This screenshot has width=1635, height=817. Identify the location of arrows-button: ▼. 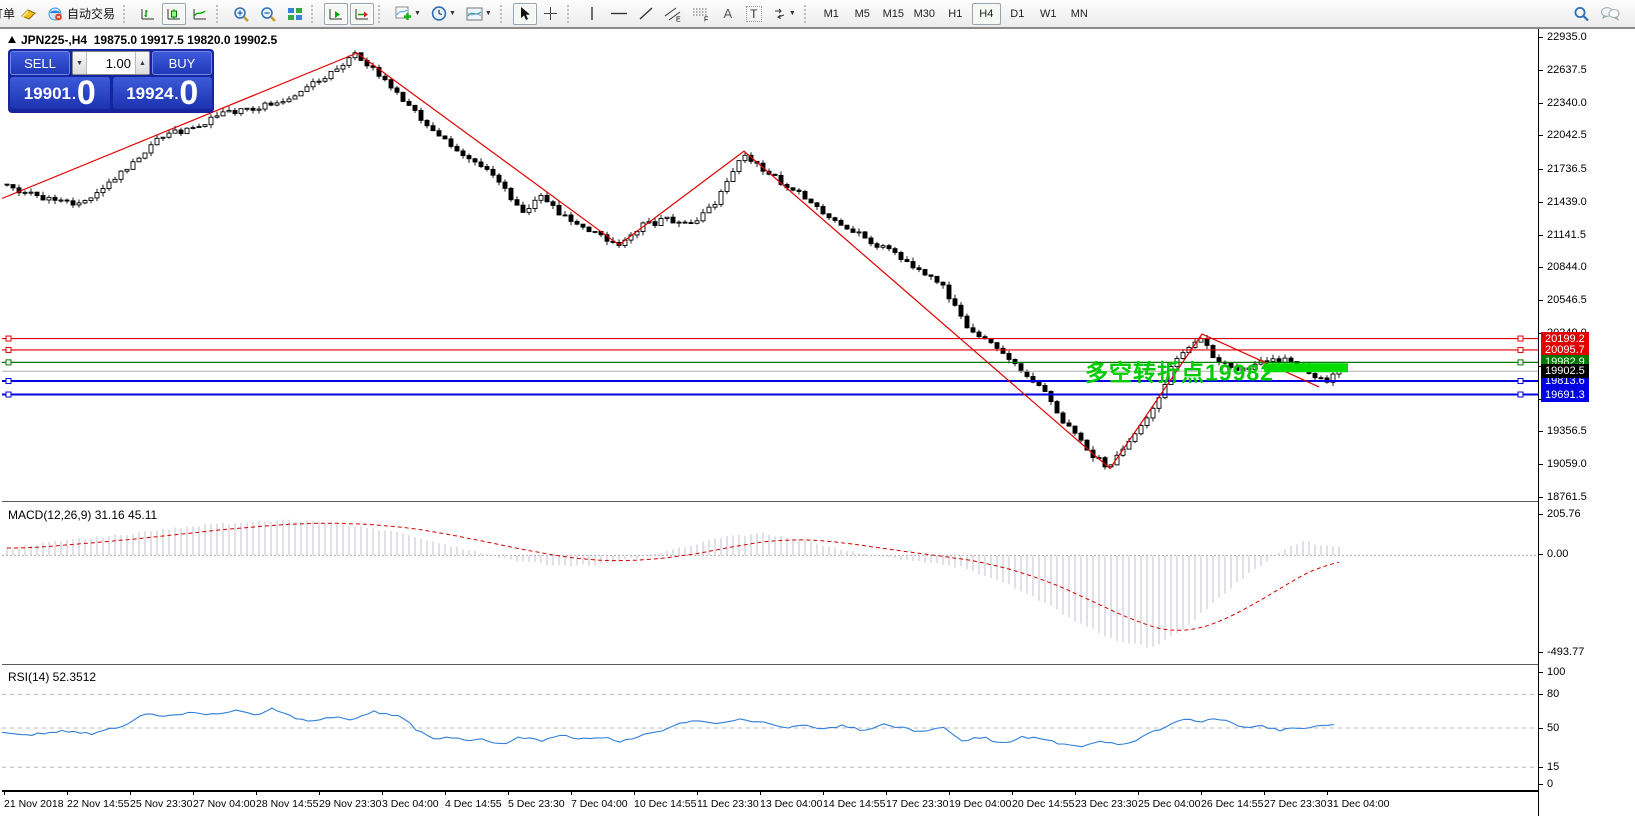
(784, 14).